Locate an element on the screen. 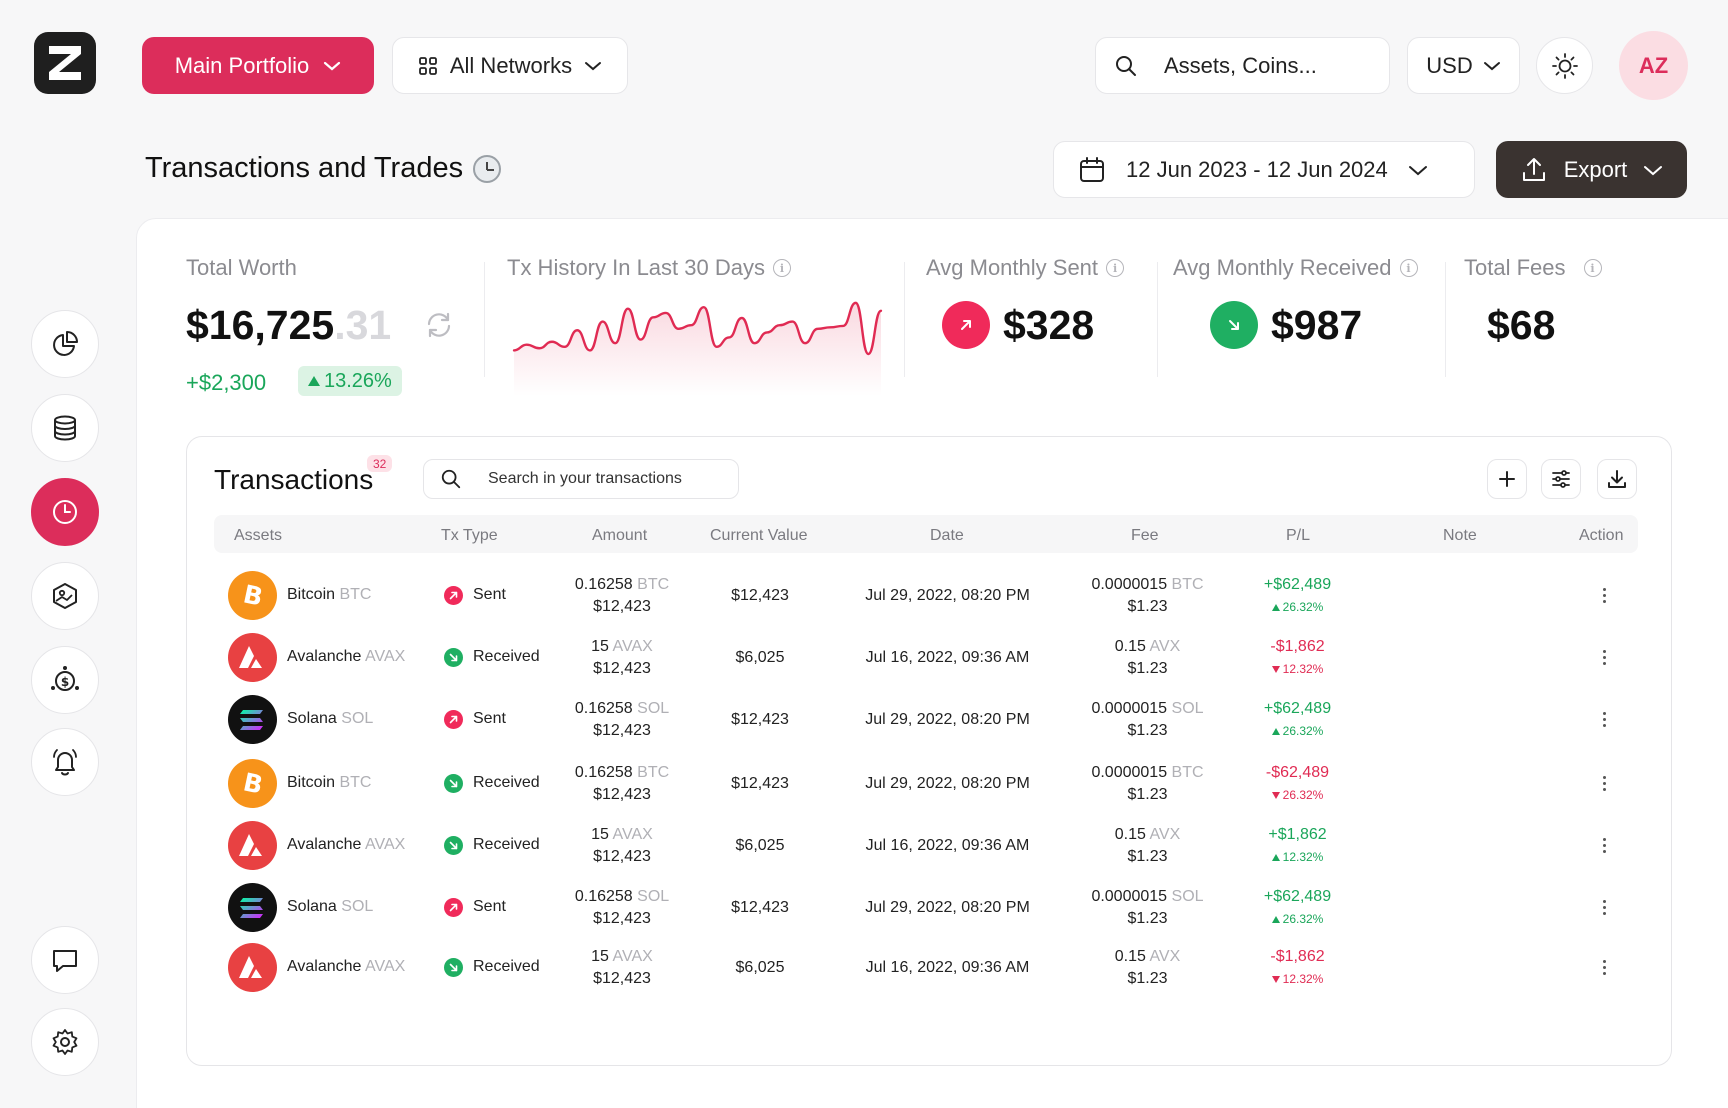  amount: 0.16258 BTC $12,423 is located at coordinates (622, 596).